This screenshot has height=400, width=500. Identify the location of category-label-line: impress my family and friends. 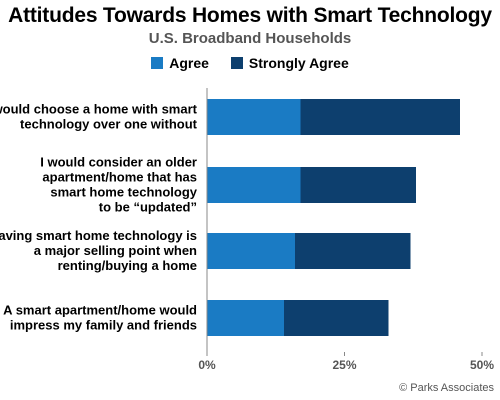
(103, 325).